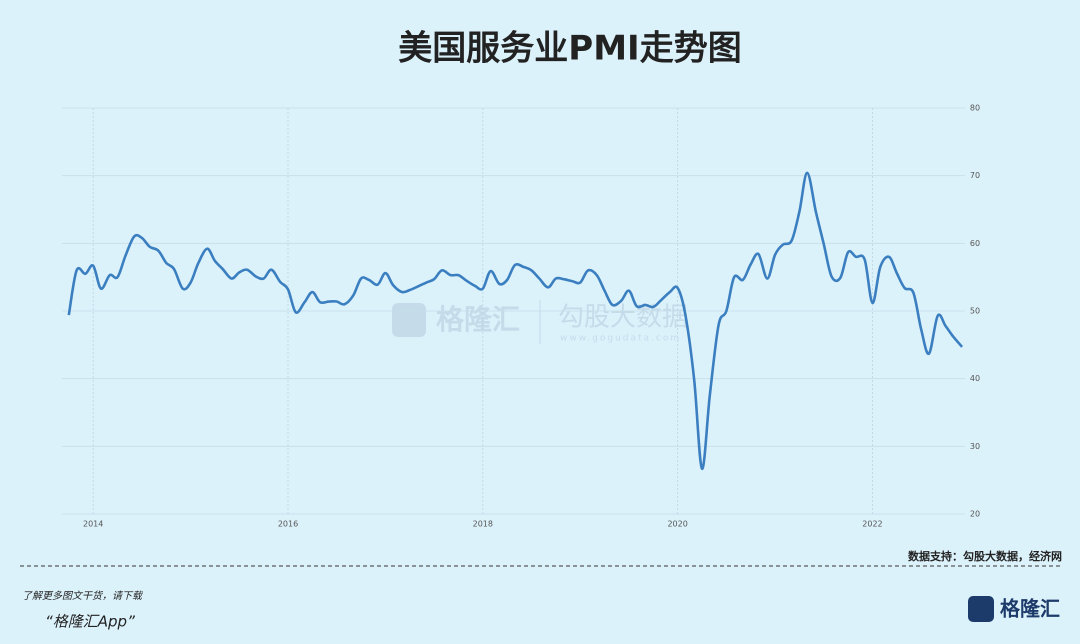 This screenshot has height=644, width=1080. What do you see at coordinates (975, 108) in the screenshot?
I see `y-tick-label: 80` at bounding box center [975, 108].